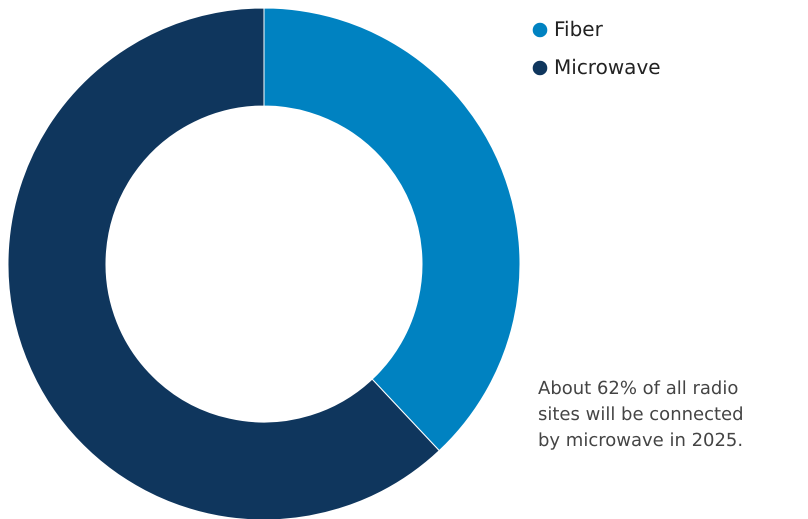 The image size is (808, 519). I want to click on legend-label: Microwave, so click(607, 67).